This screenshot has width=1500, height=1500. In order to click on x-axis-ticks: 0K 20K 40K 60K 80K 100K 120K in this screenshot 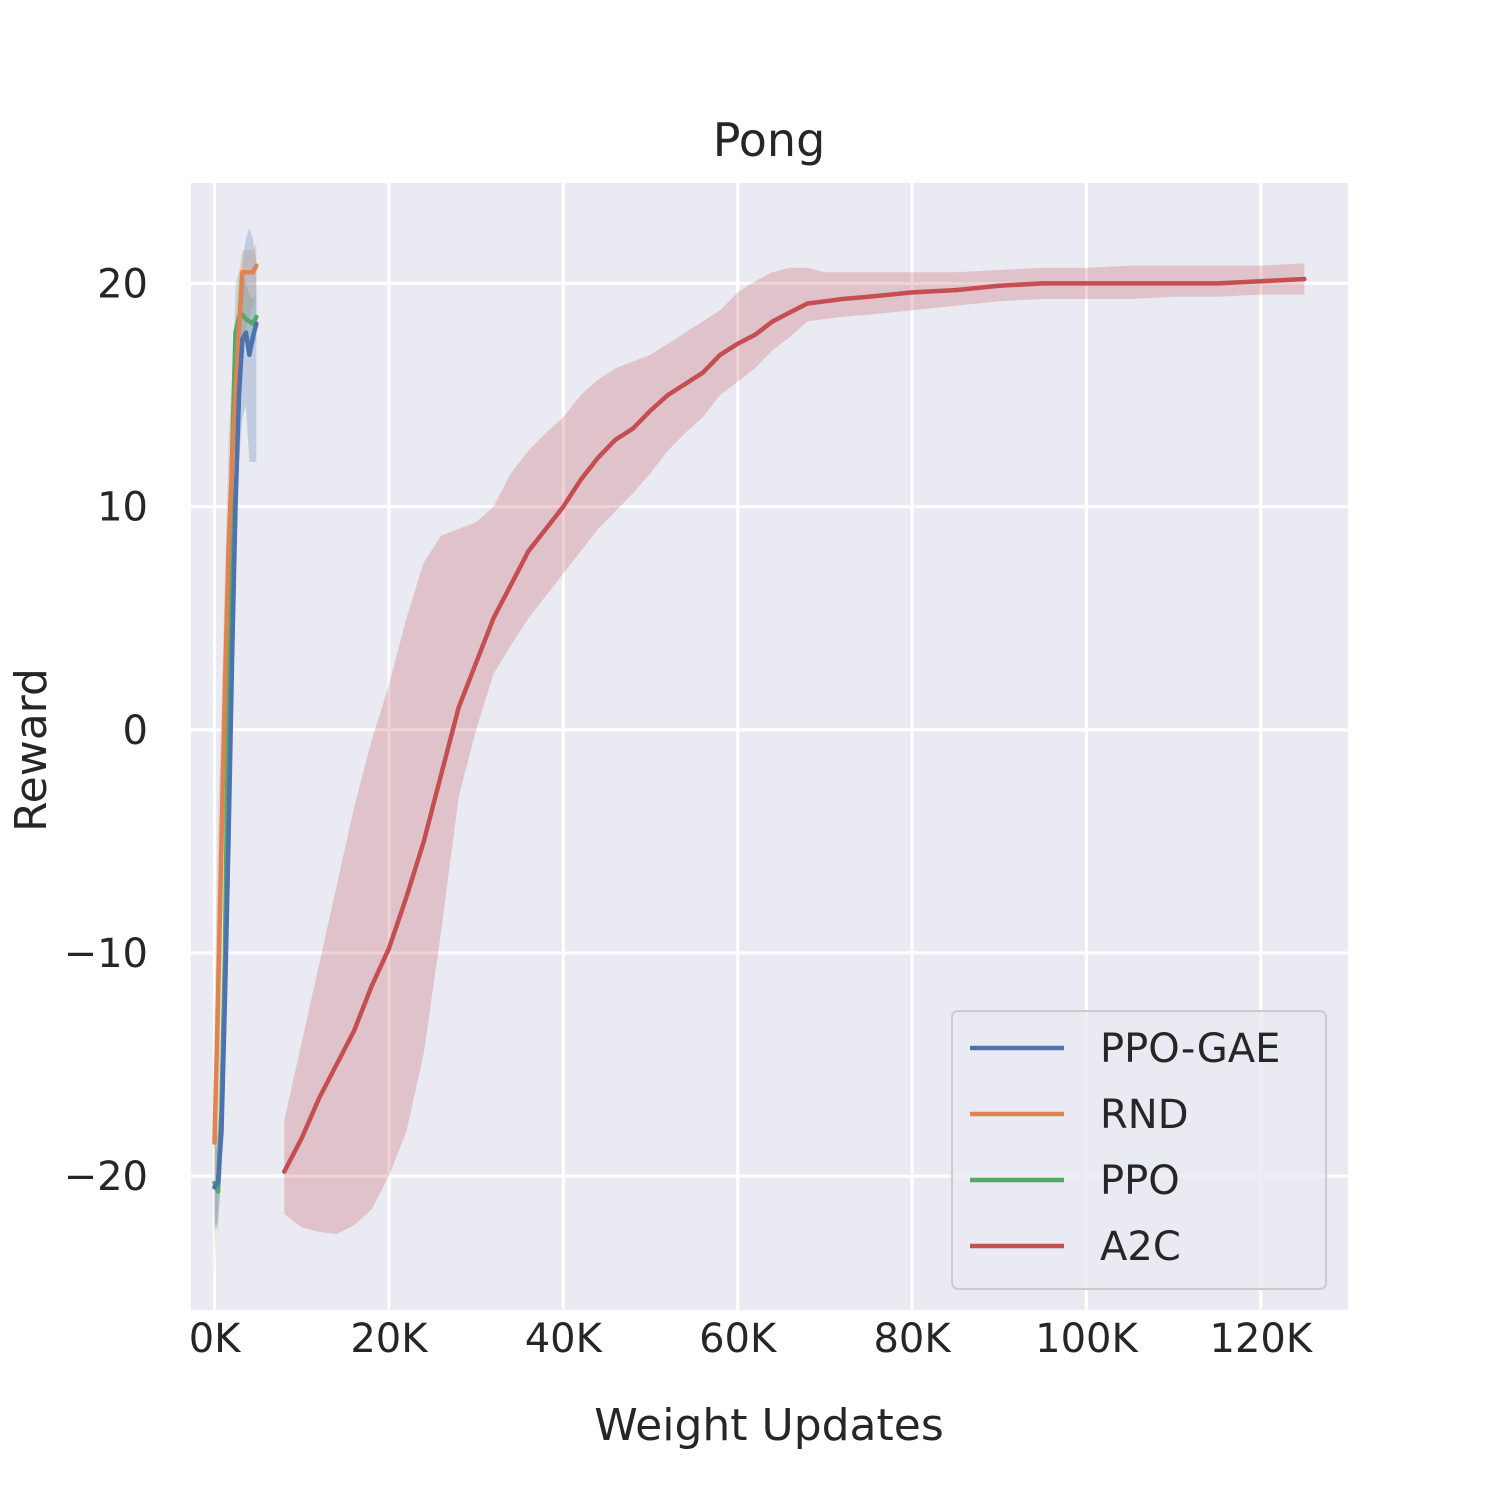, I will do `click(751, 1339)`.